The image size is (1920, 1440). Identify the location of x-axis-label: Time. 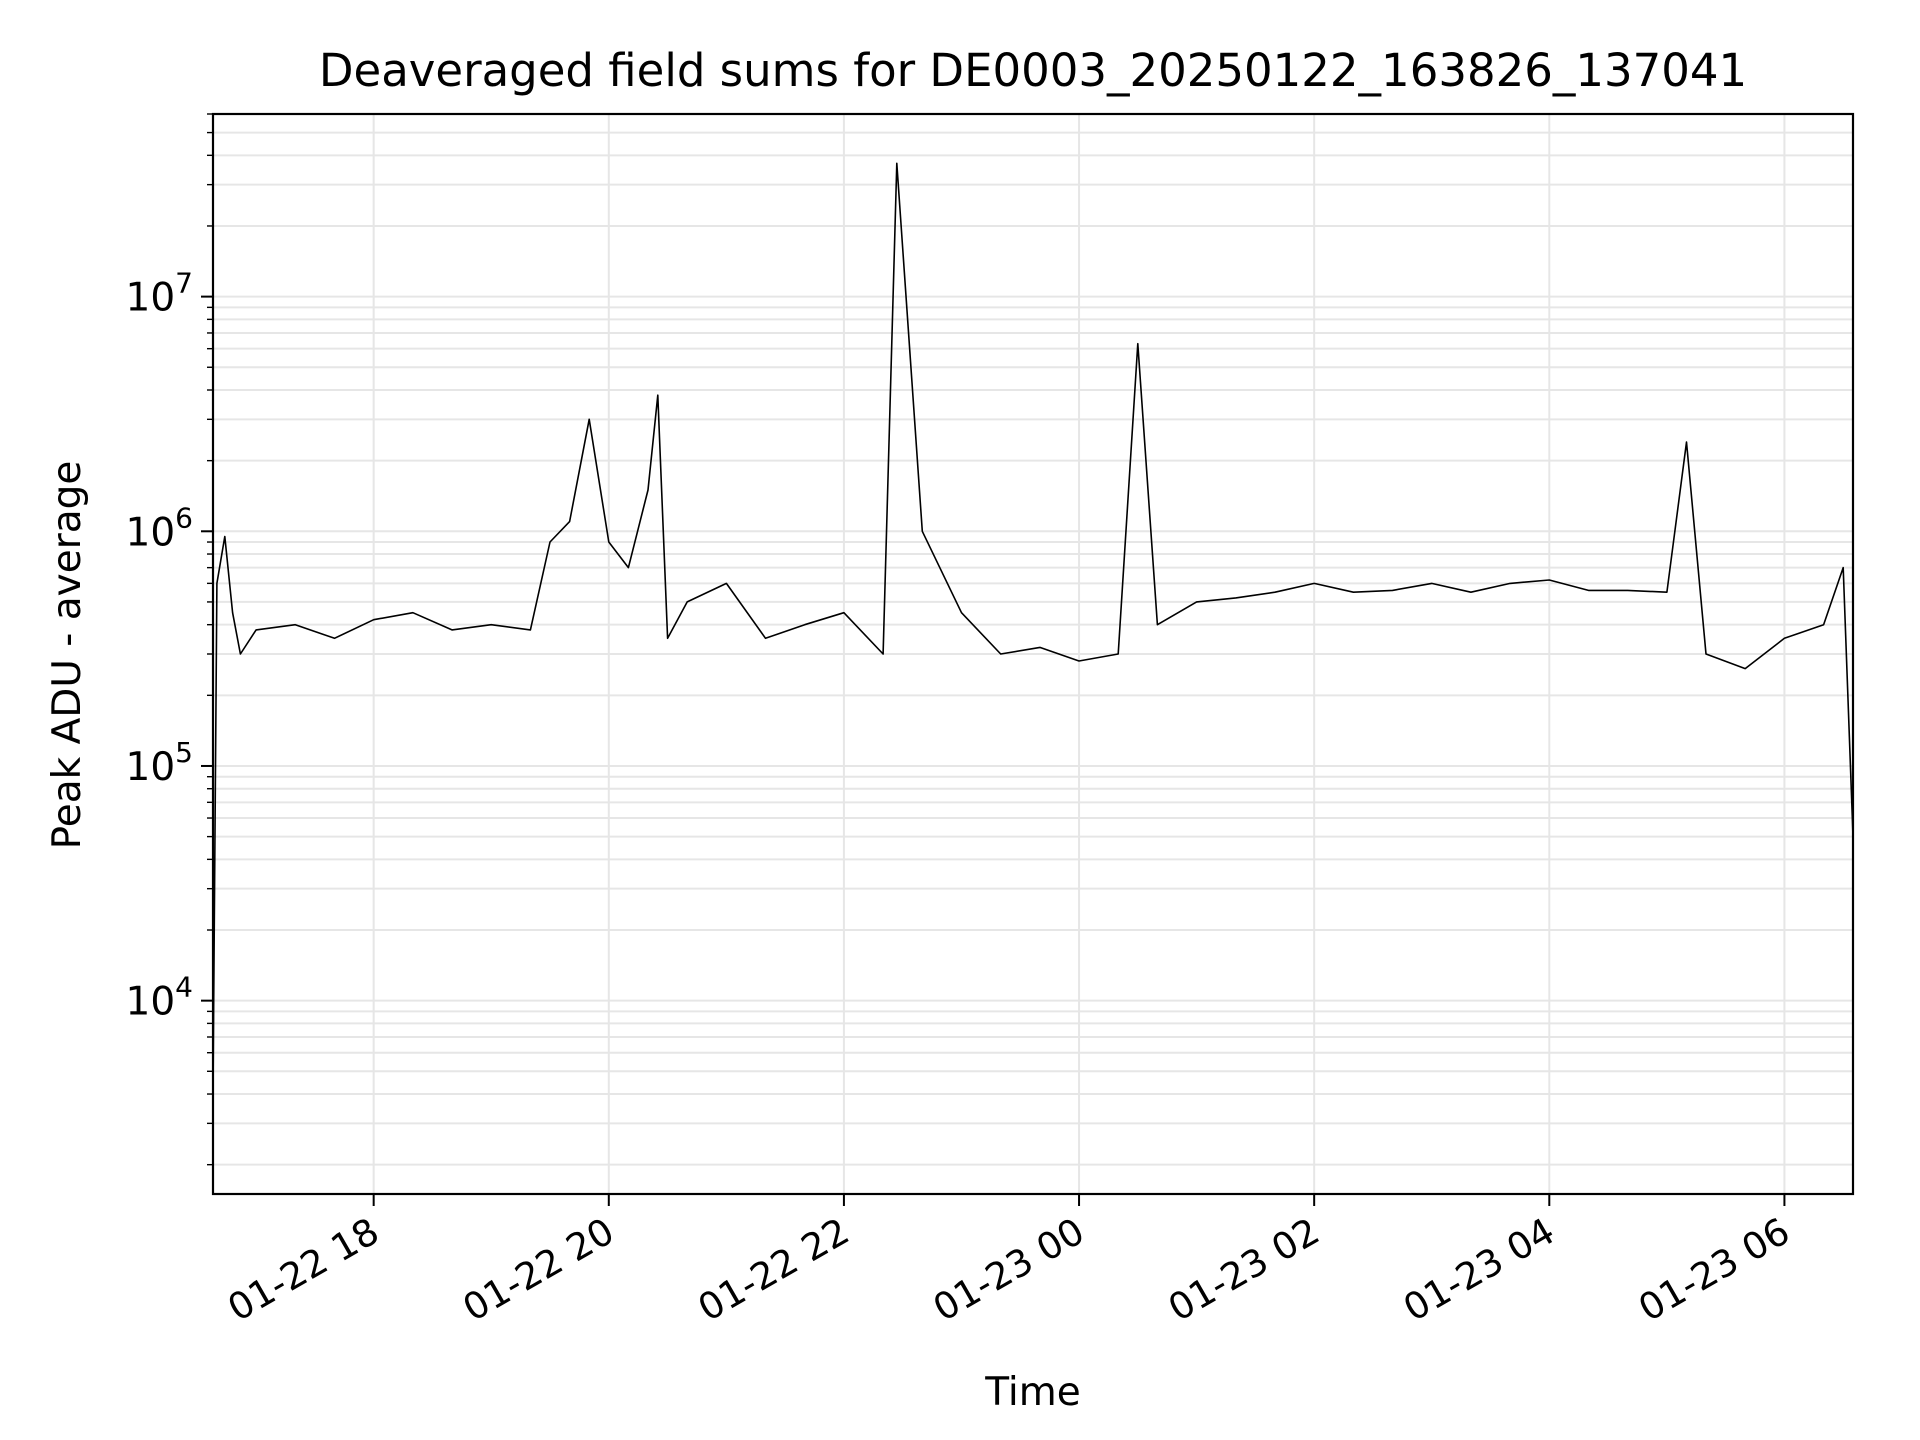
(1032, 1392).